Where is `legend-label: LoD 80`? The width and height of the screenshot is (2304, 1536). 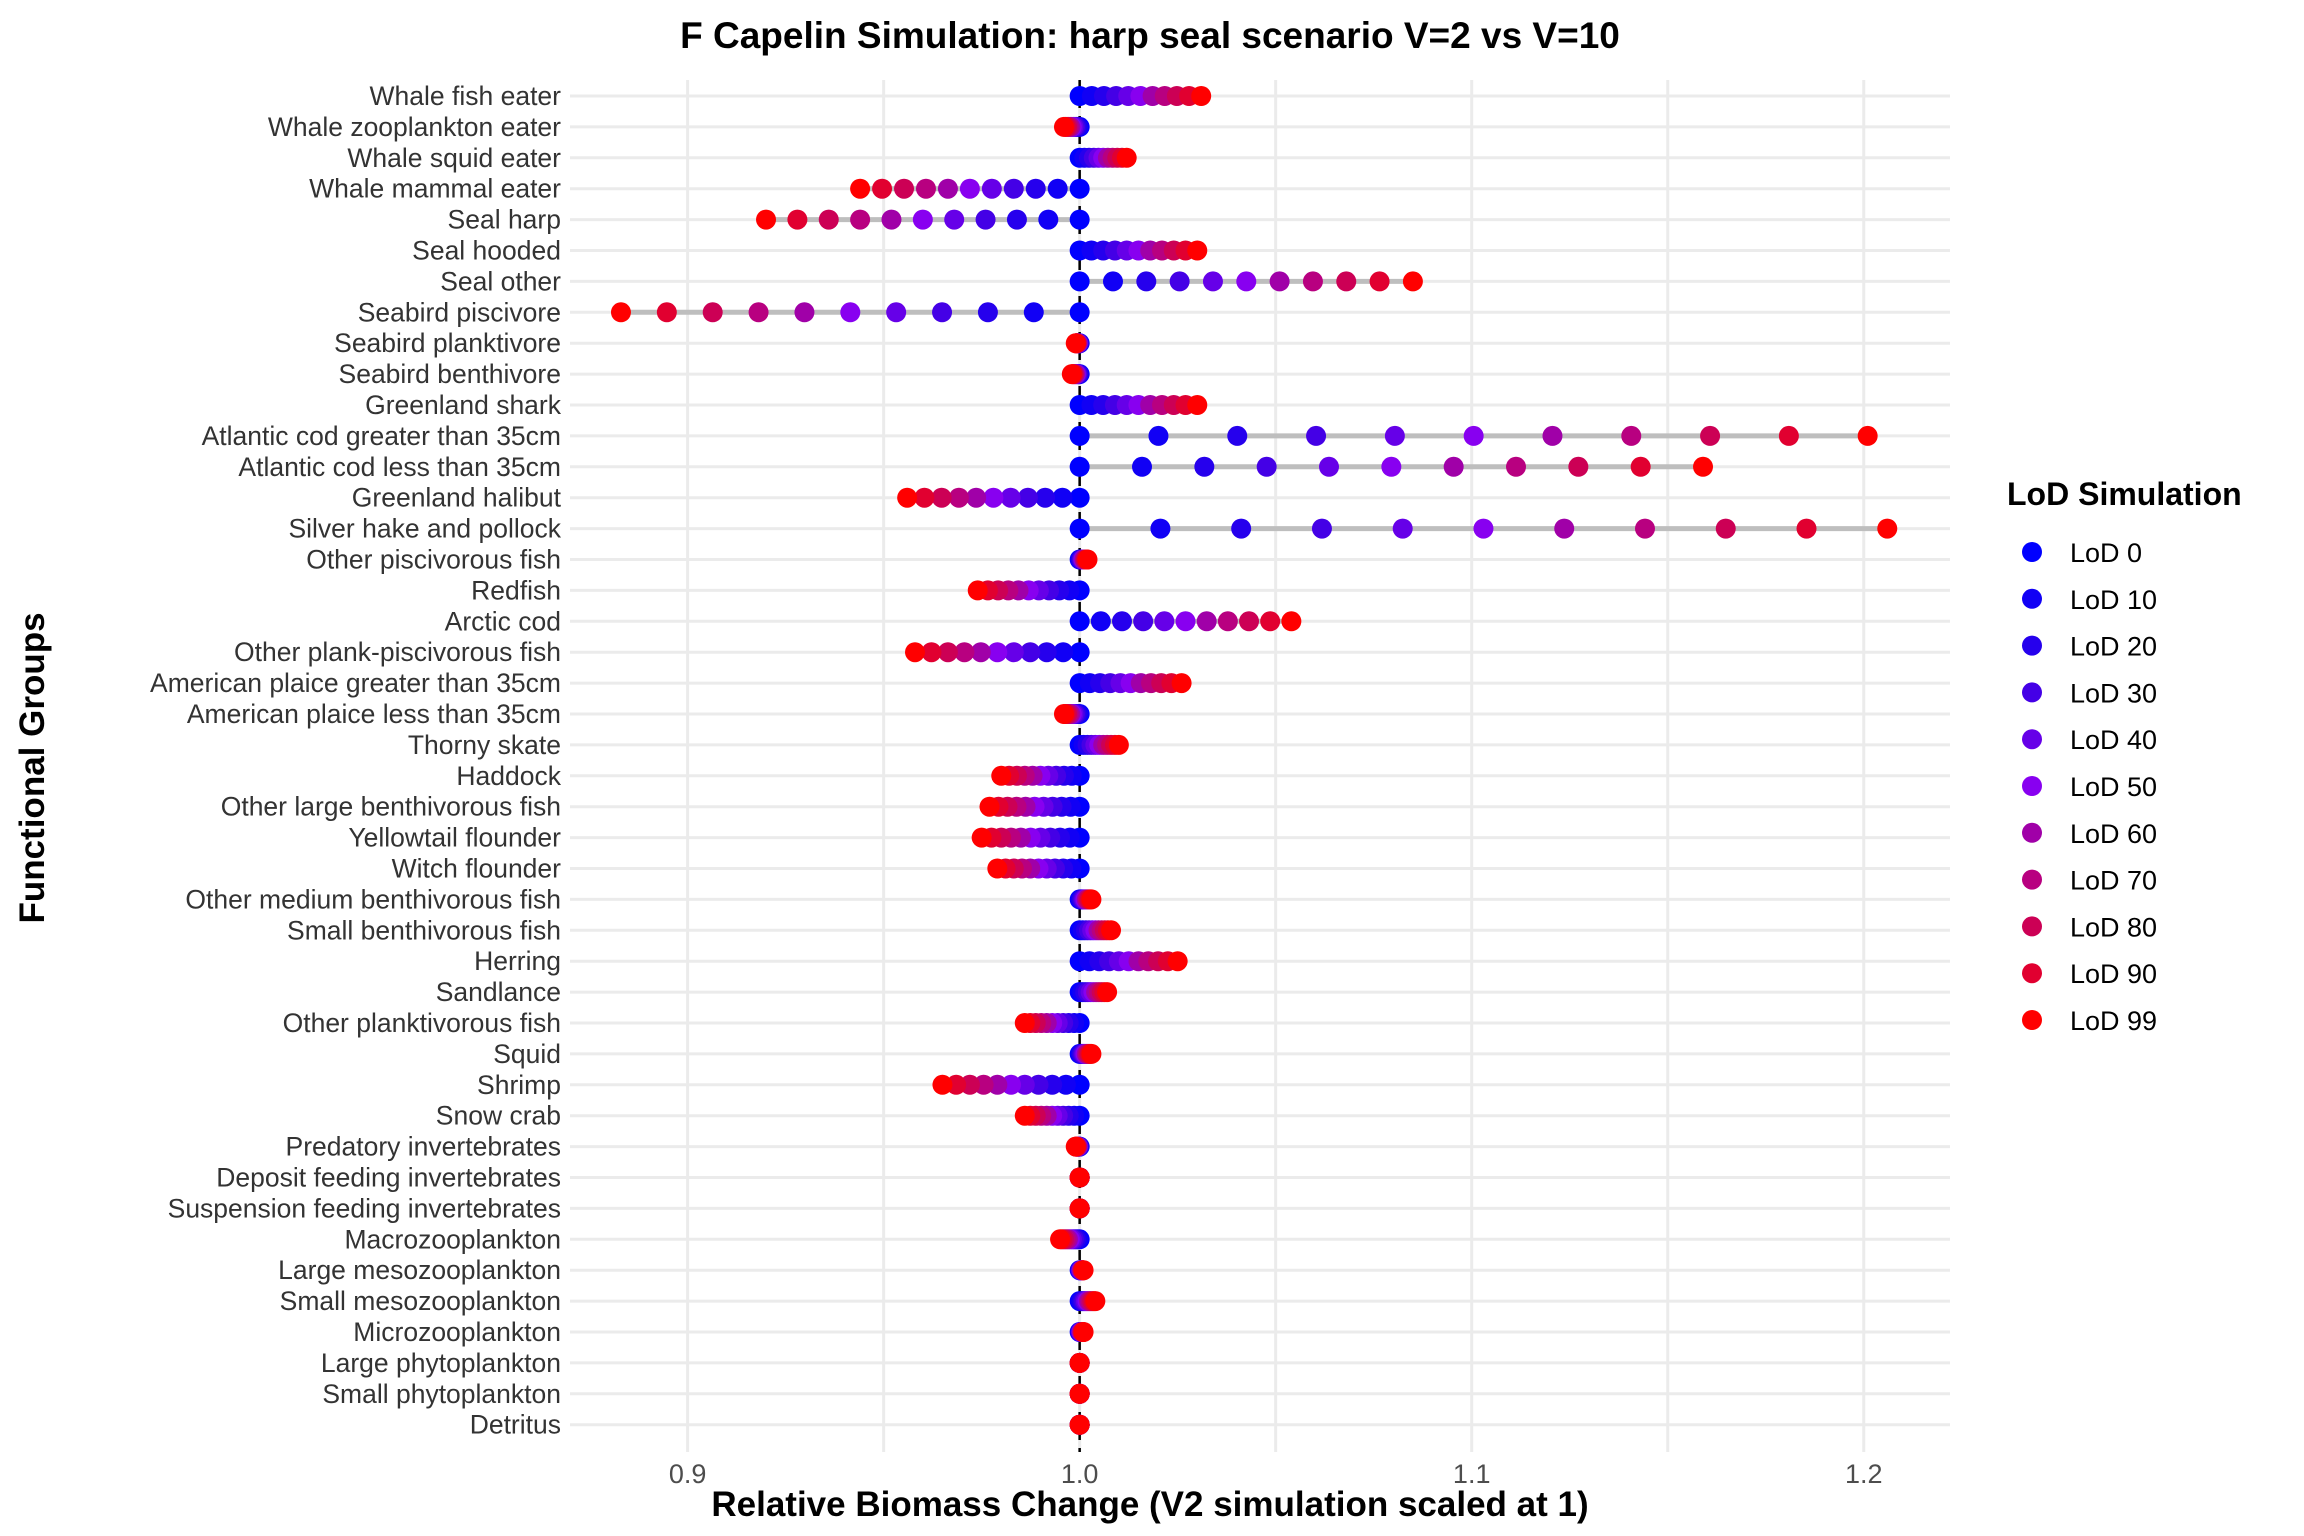 legend-label: LoD 80 is located at coordinates (2113, 927).